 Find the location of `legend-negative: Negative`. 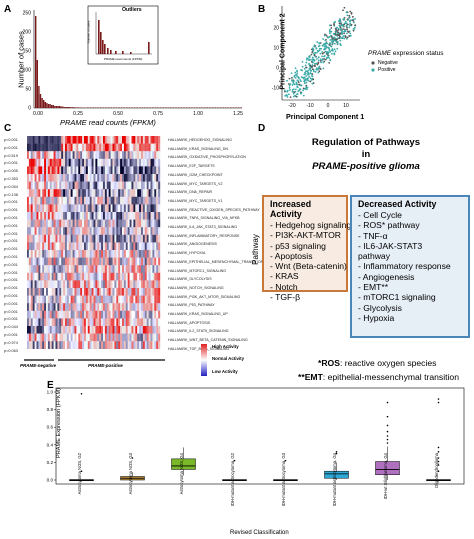

legend-negative: Negative is located at coordinates (388, 63).